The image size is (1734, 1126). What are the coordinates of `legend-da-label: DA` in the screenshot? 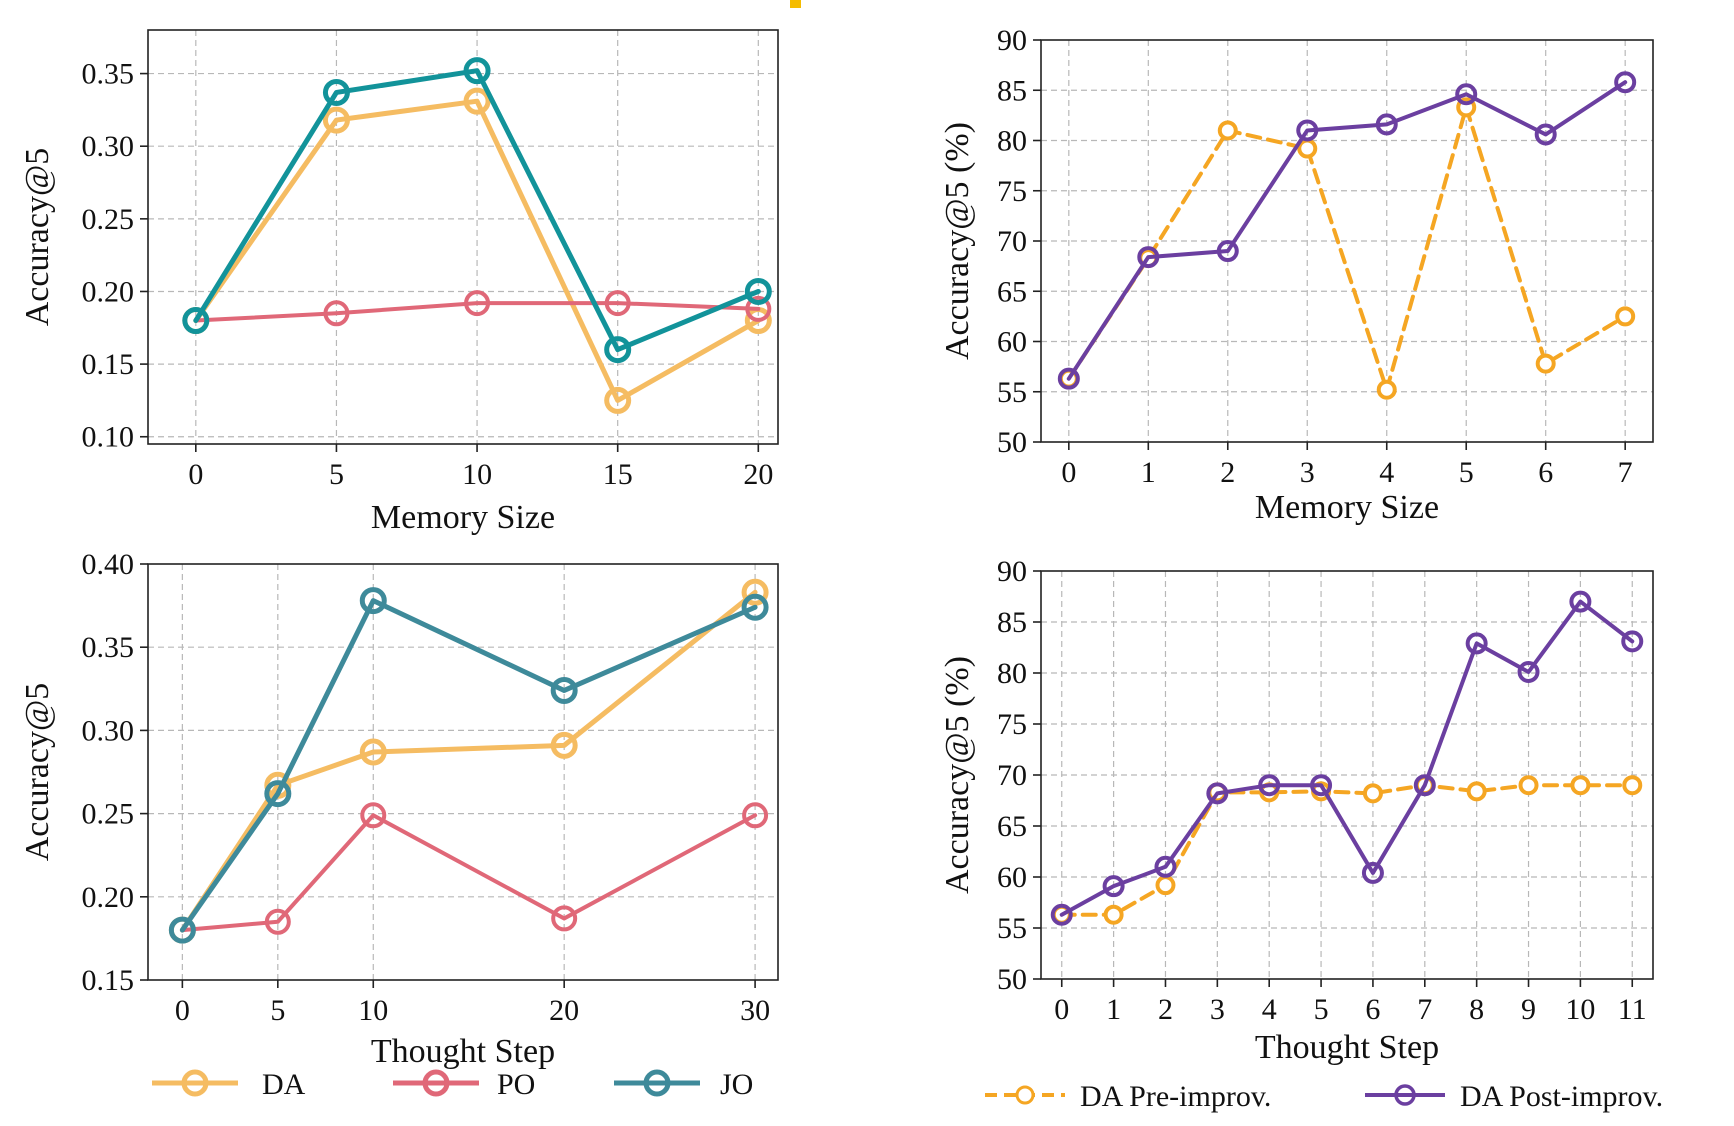 It's located at (284, 1084).